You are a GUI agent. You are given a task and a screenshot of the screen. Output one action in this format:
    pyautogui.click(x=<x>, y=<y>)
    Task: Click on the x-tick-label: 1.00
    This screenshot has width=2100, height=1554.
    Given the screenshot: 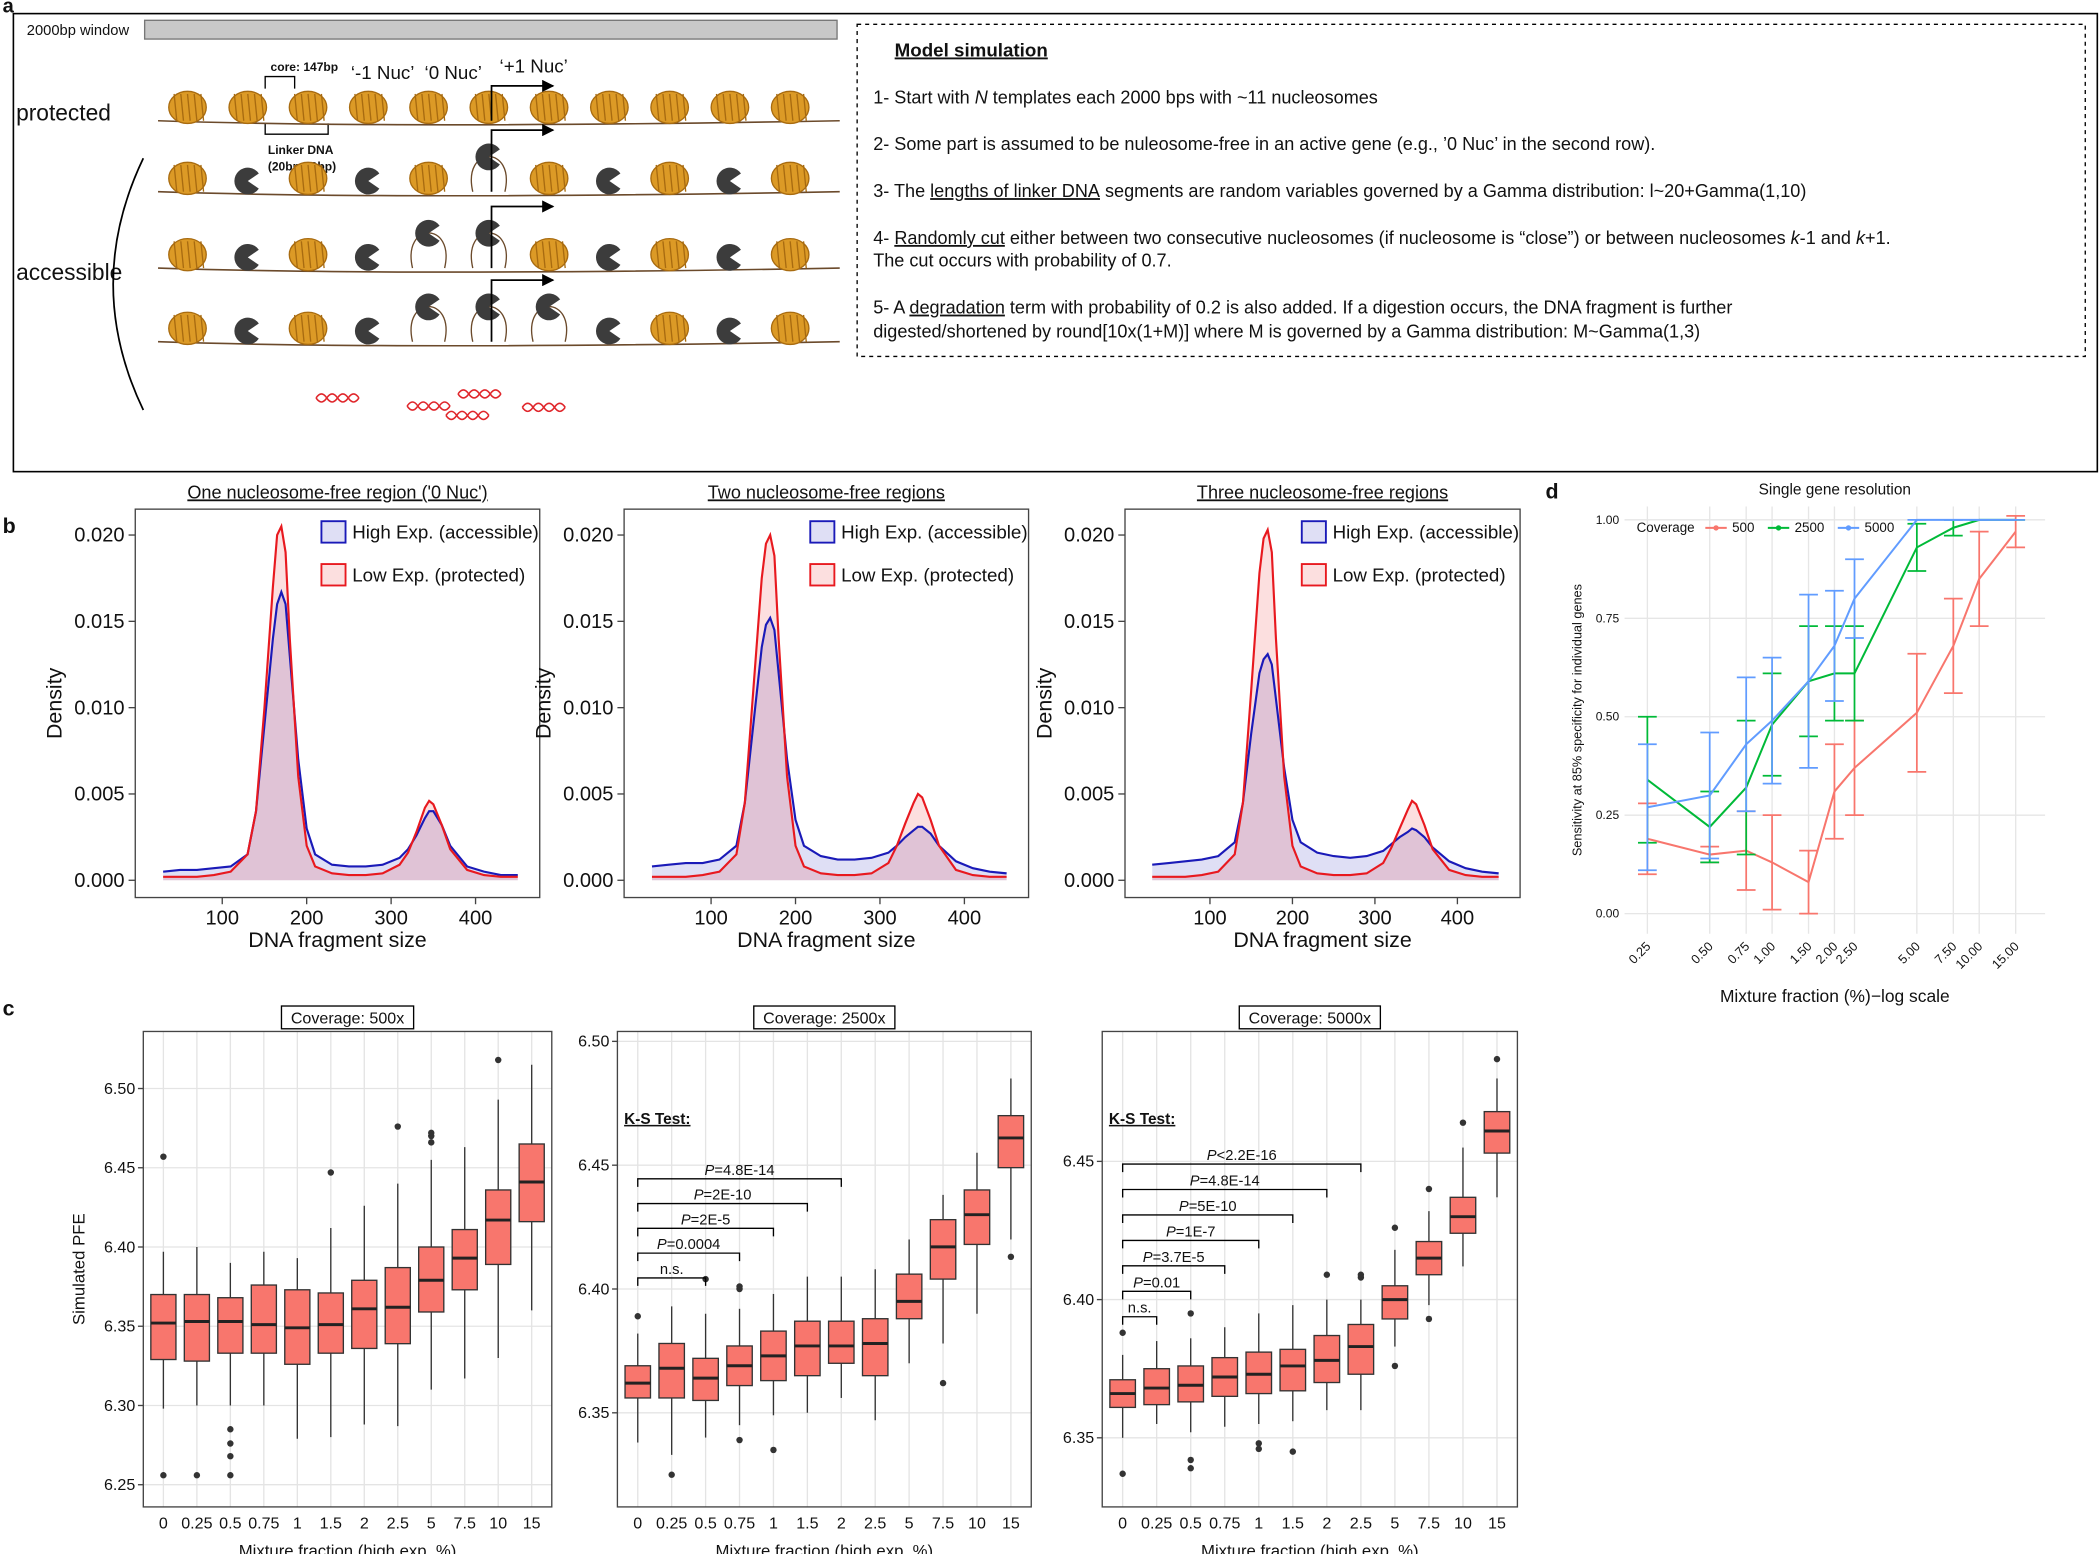 What is the action you would take?
    pyautogui.click(x=1764, y=953)
    